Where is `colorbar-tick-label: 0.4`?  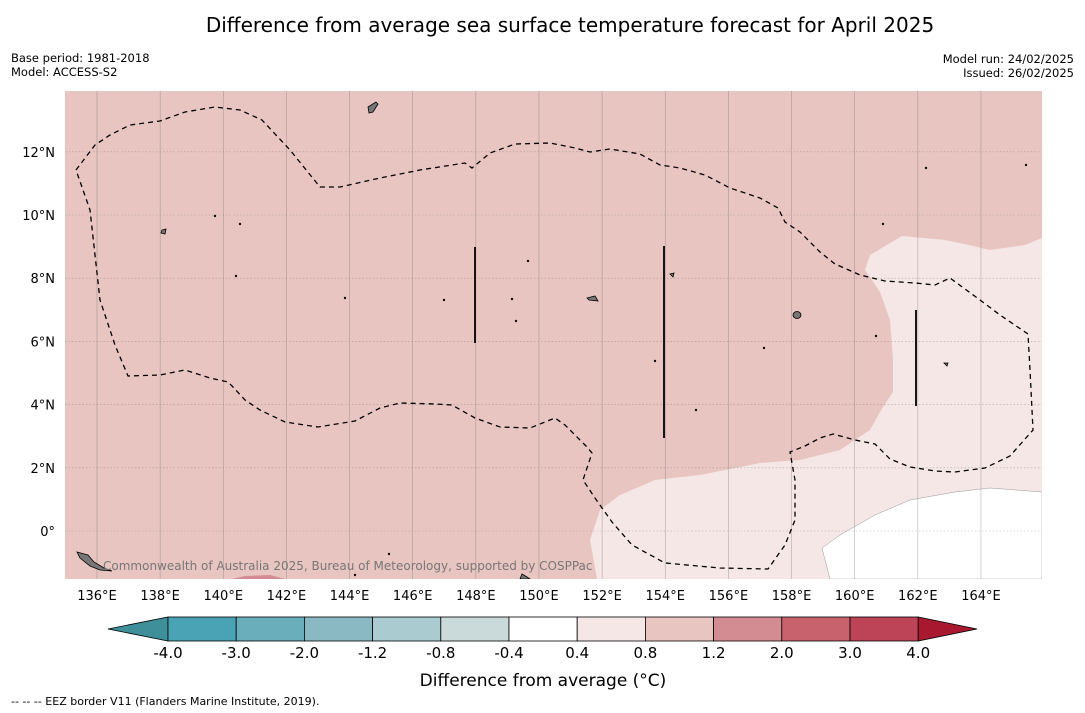
colorbar-tick-label: 0.4 is located at coordinates (577, 653).